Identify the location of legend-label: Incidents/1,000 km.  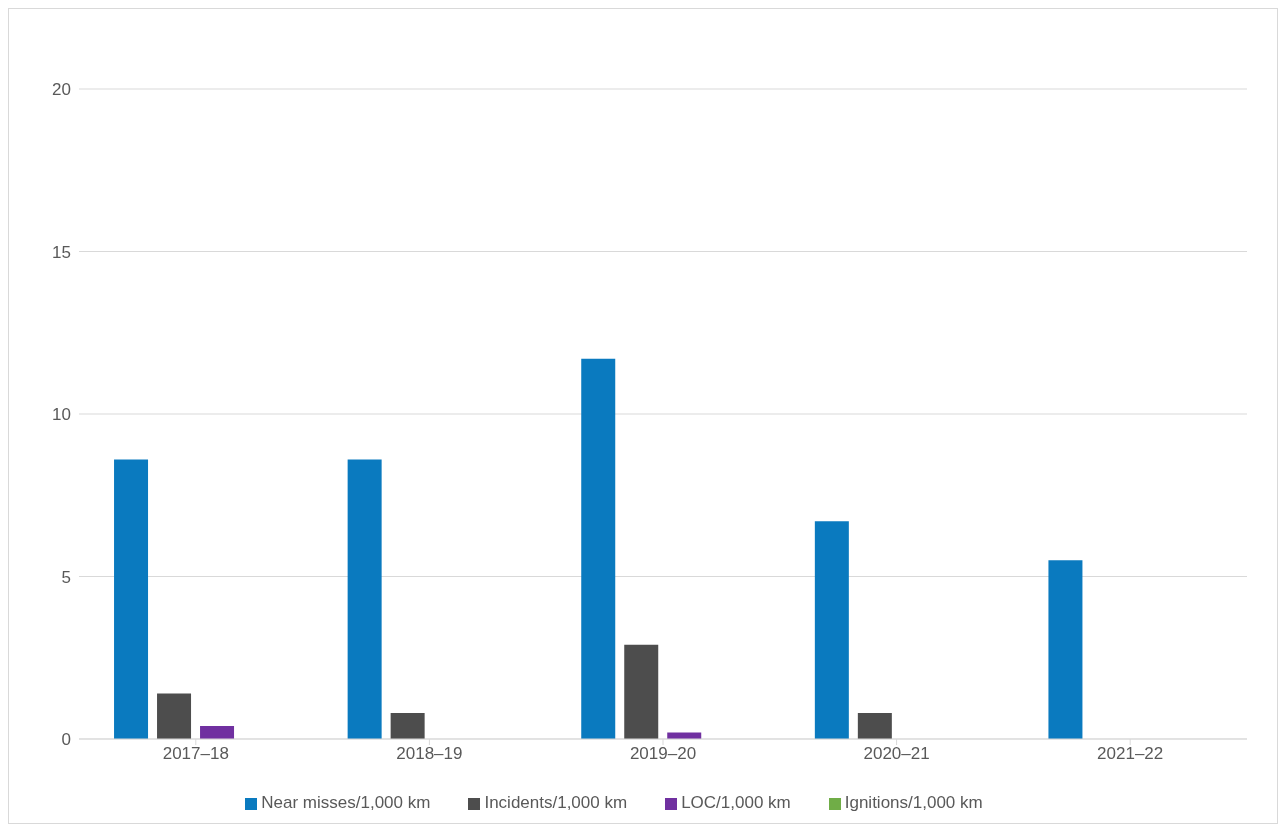
(556, 802).